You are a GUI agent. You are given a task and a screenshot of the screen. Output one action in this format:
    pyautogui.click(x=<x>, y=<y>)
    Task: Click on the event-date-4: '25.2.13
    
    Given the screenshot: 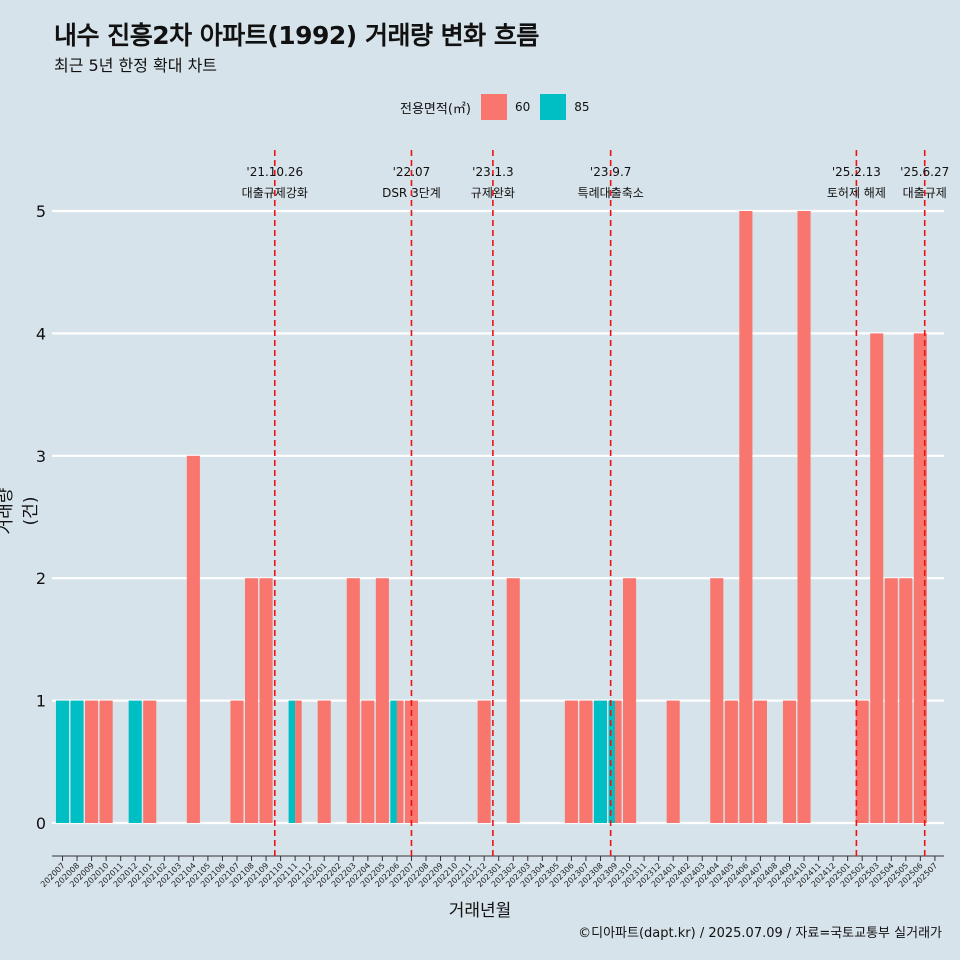 What is the action you would take?
    pyautogui.click(x=856, y=172)
    